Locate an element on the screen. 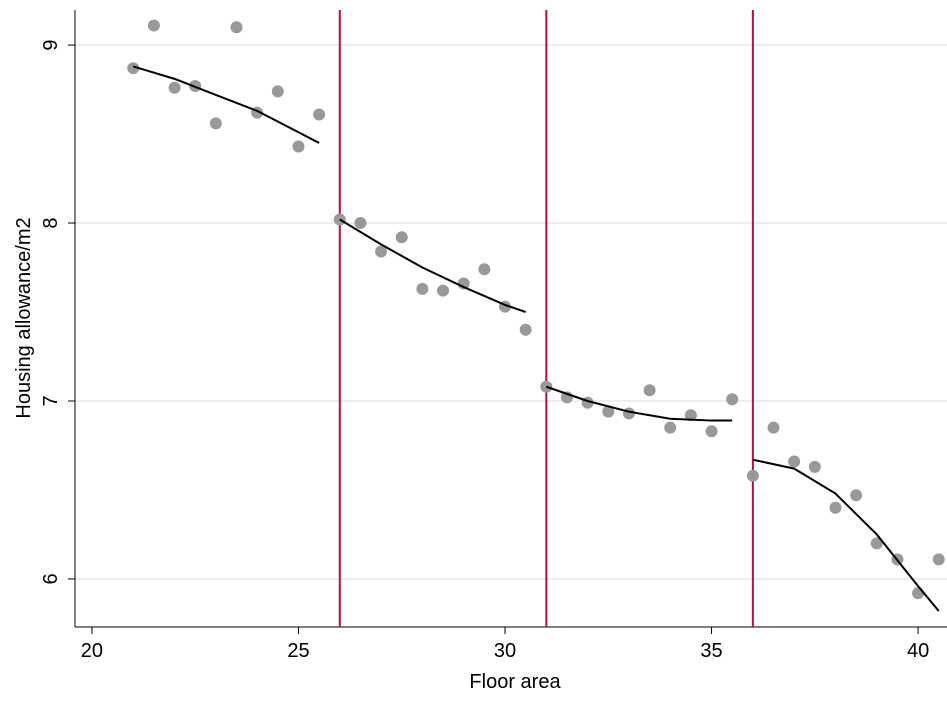  x-tick-label: 30 is located at coordinates (505, 651).